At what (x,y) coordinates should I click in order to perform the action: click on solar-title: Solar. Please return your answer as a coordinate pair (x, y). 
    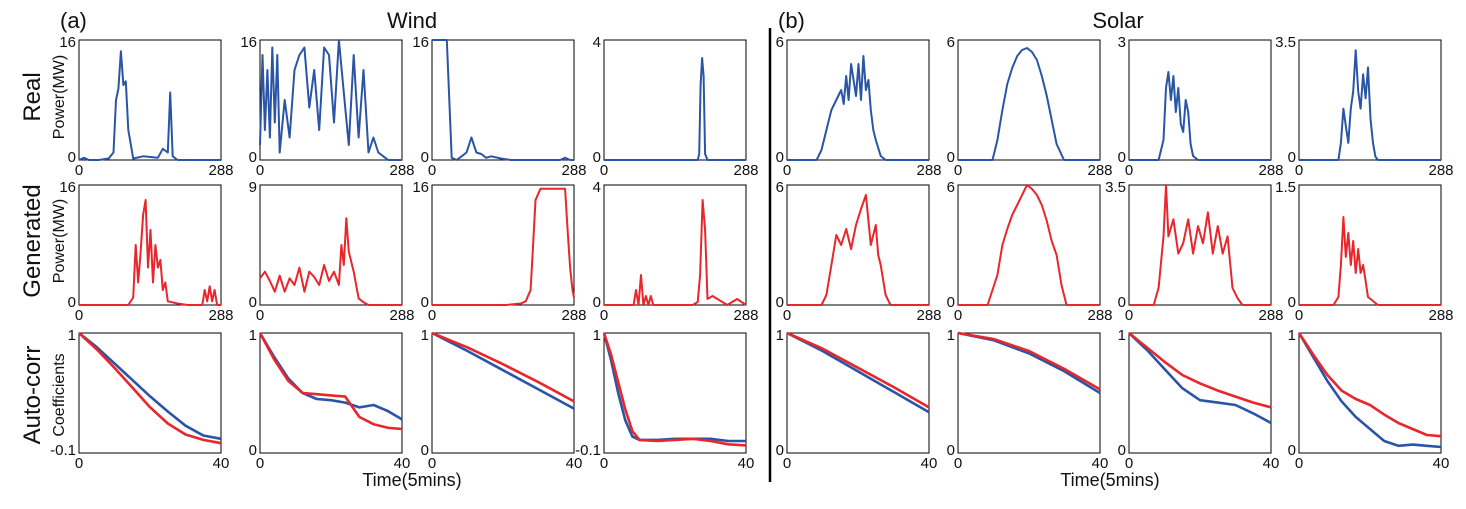
    Looking at the image, I should click on (1117, 20).